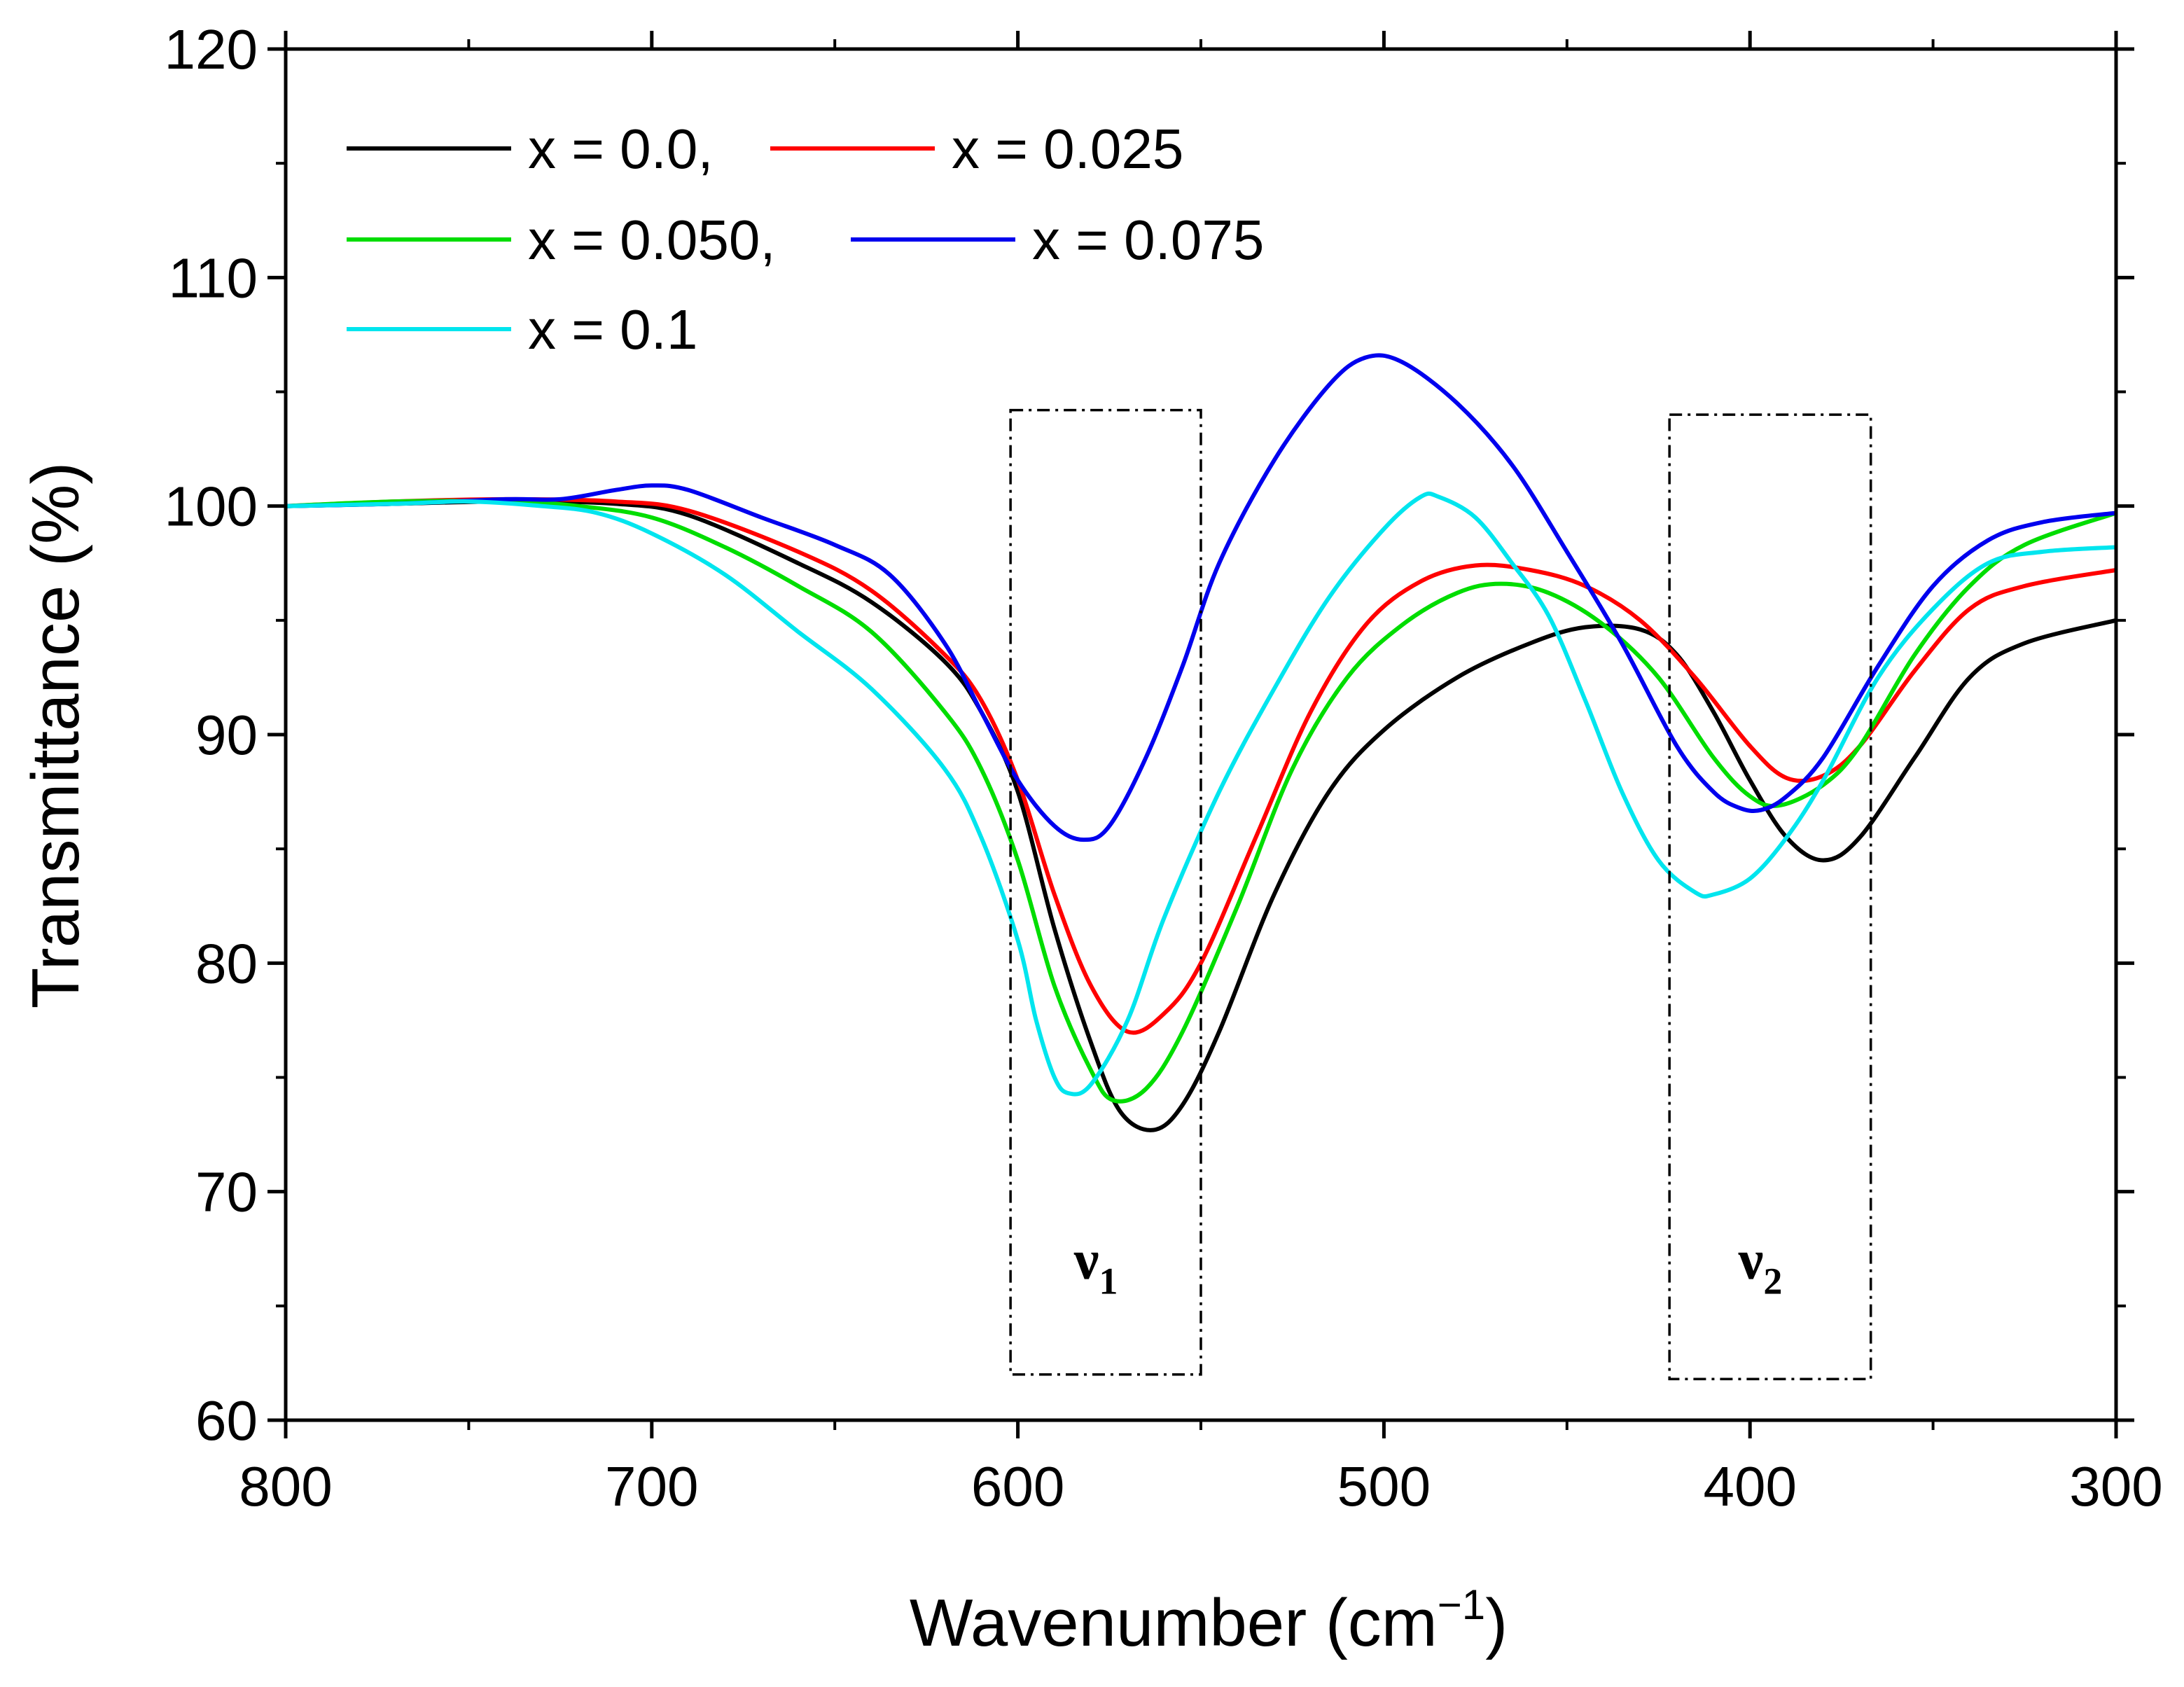  Describe the element at coordinates (1067, 149) in the screenshot. I see `legend-label-1: x = 0.025` at that location.